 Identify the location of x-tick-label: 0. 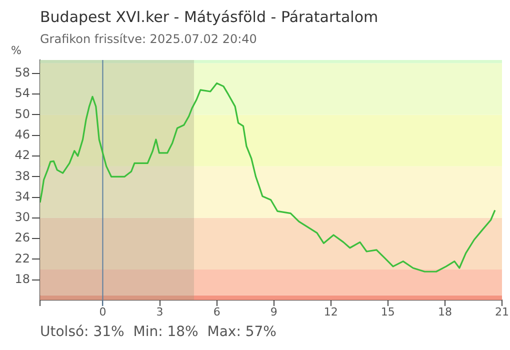
(102, 311).